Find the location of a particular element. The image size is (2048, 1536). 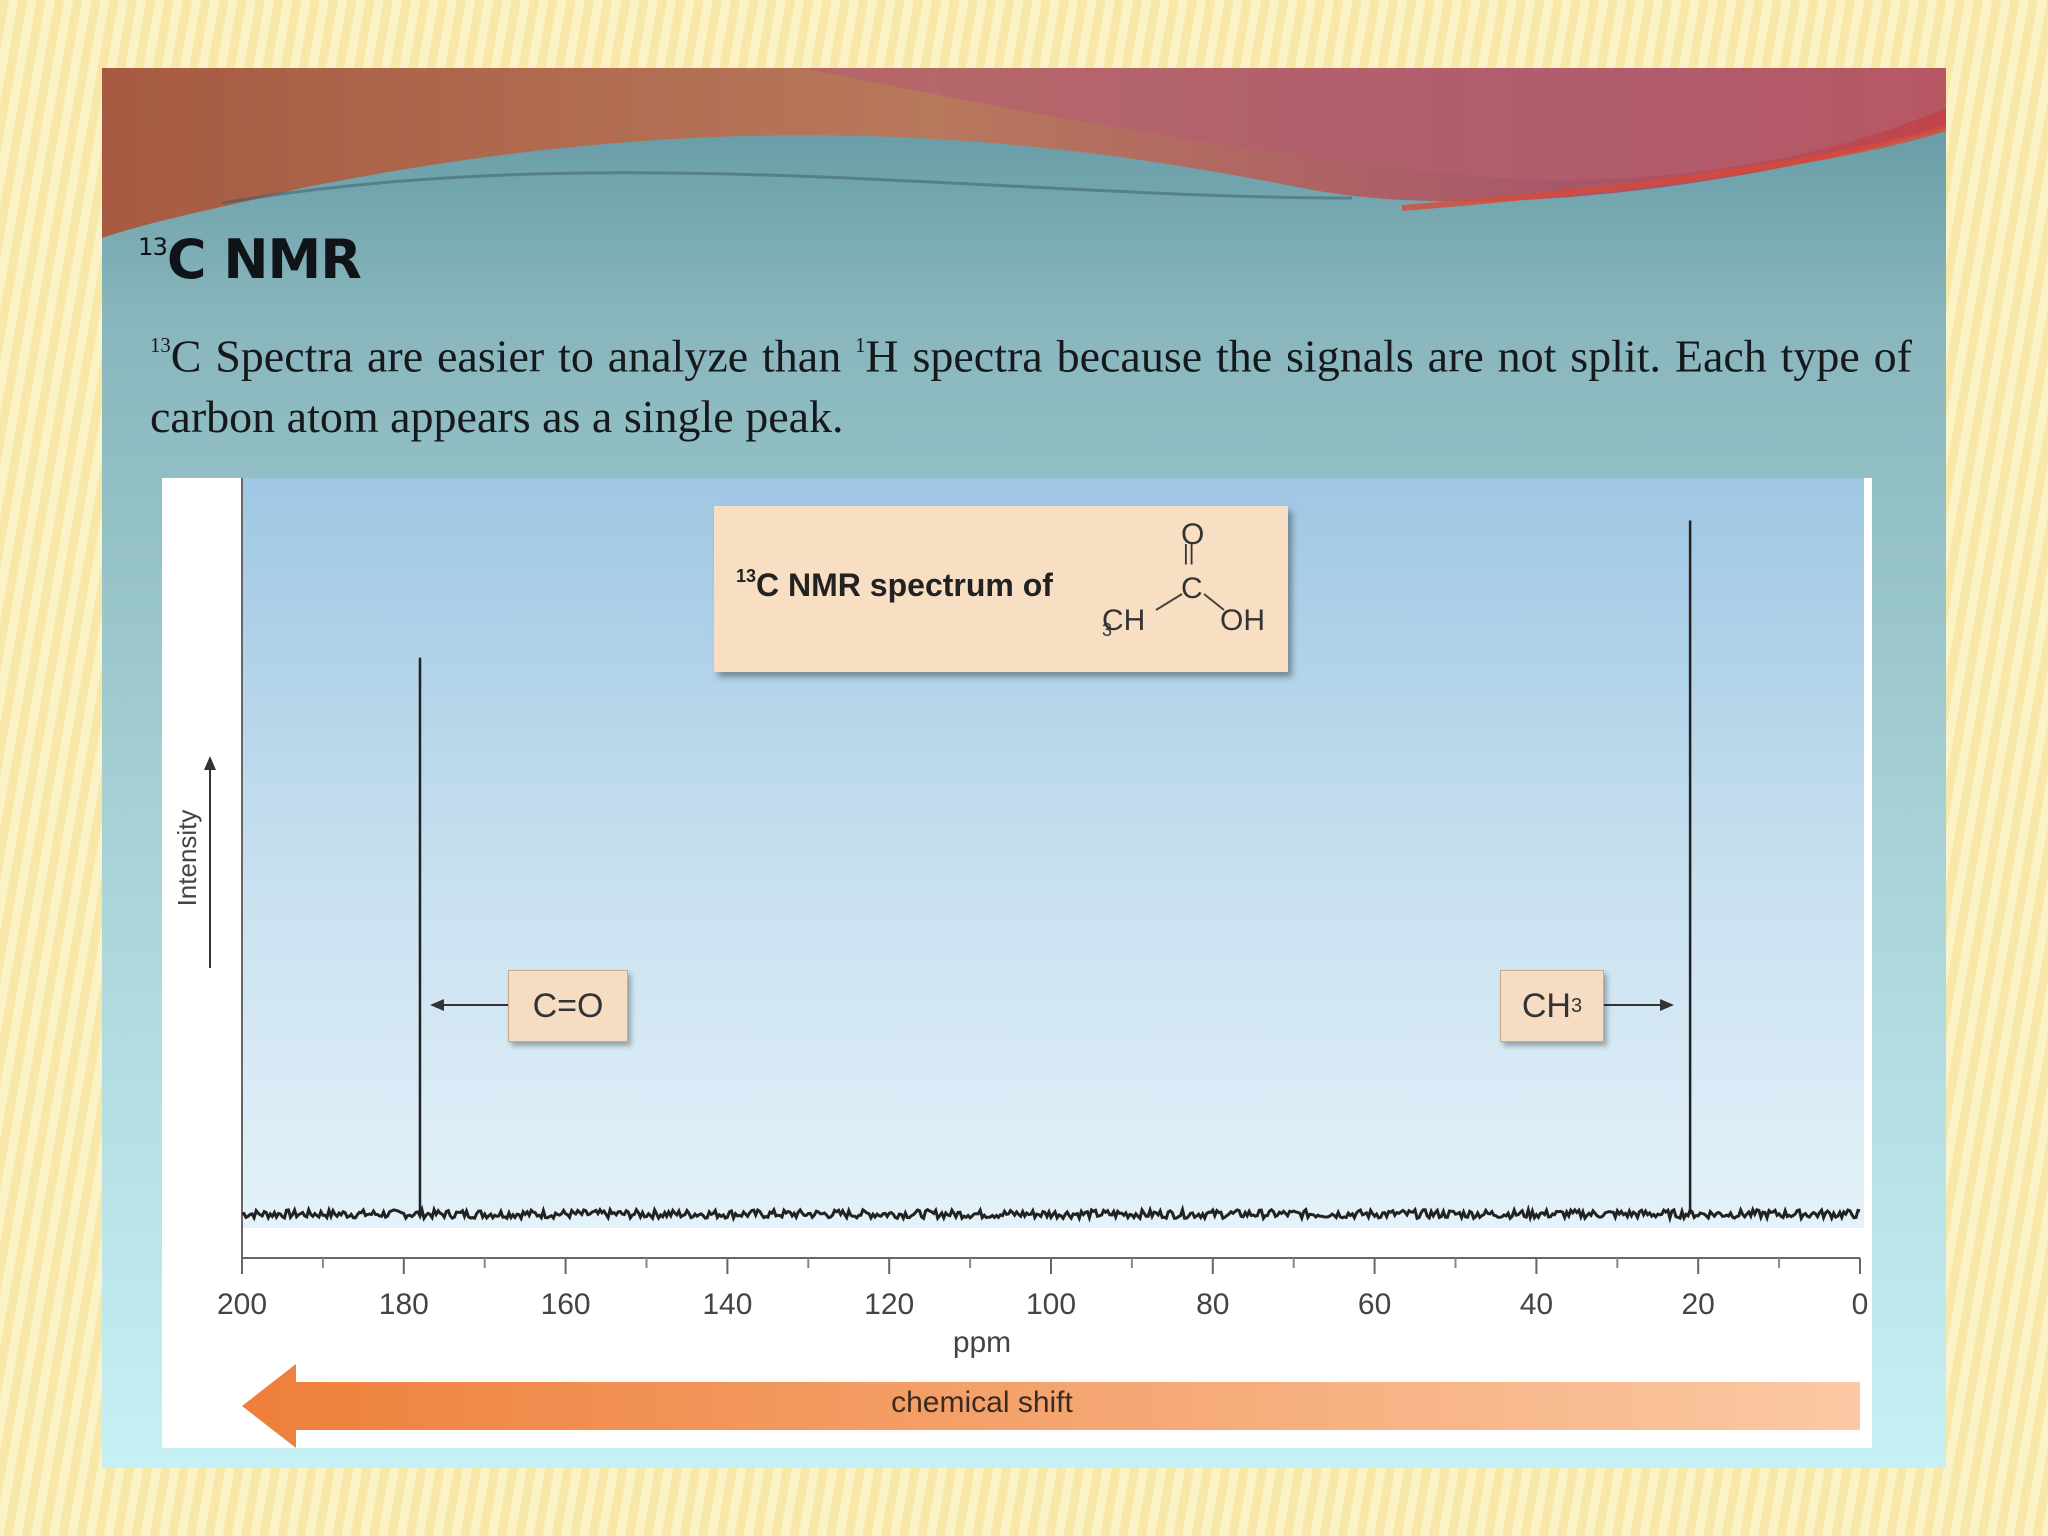

spectrum-title: 13C NMR spectrum of is located at coordinates (894, 585).